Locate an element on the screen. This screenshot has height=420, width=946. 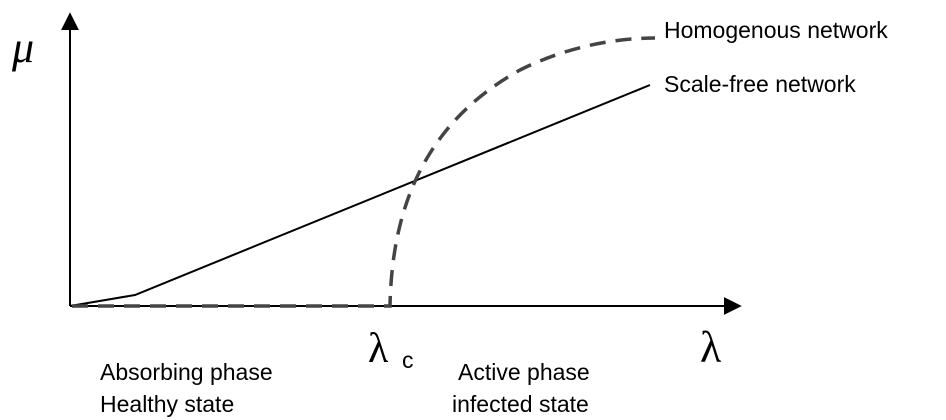
curve-label: Scale-free network is located at coordinates (760, 84).